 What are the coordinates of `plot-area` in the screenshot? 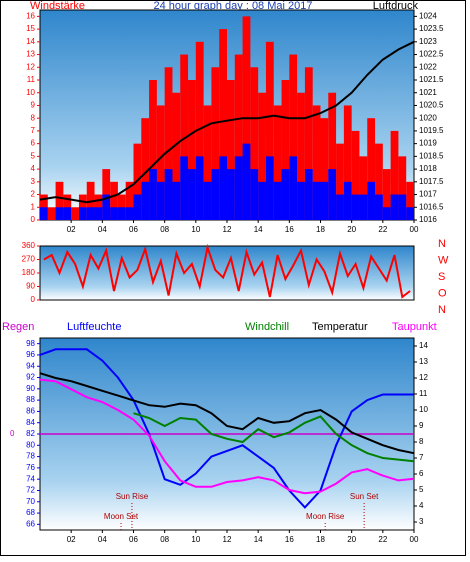 It's located at (227, 273).